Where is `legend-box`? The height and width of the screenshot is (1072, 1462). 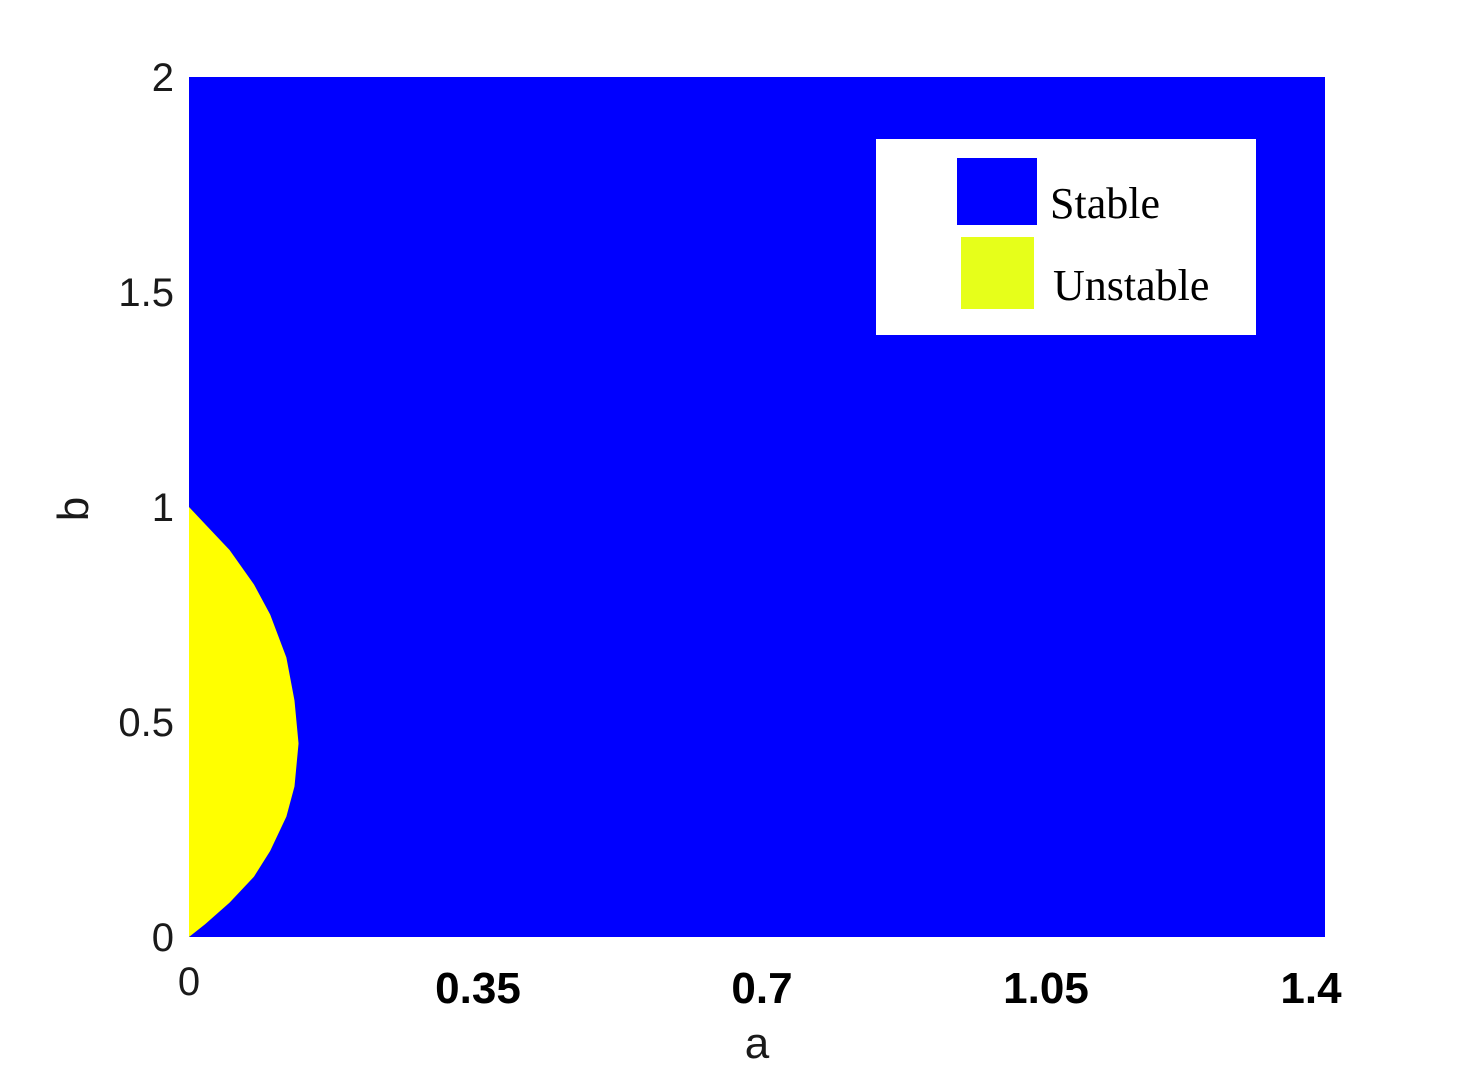 legend-box is located at coordinates (1066, 237).